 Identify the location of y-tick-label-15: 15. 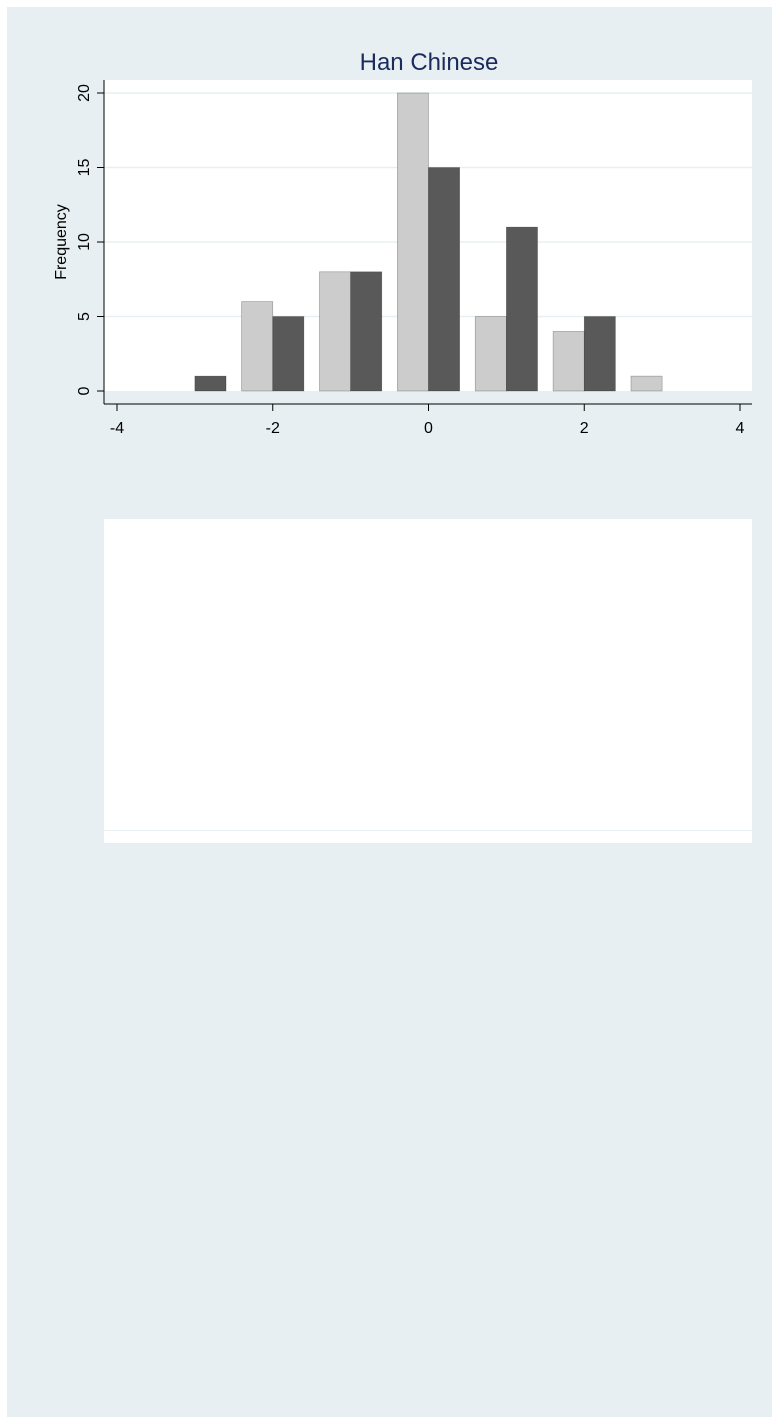
(84, 168).